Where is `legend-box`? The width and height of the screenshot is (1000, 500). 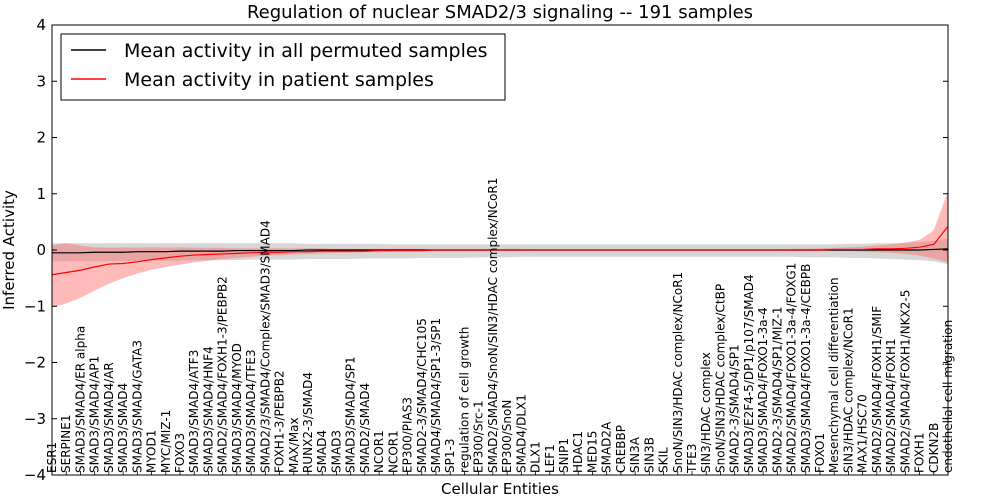 legend-box is located at coordinates (283, 67).